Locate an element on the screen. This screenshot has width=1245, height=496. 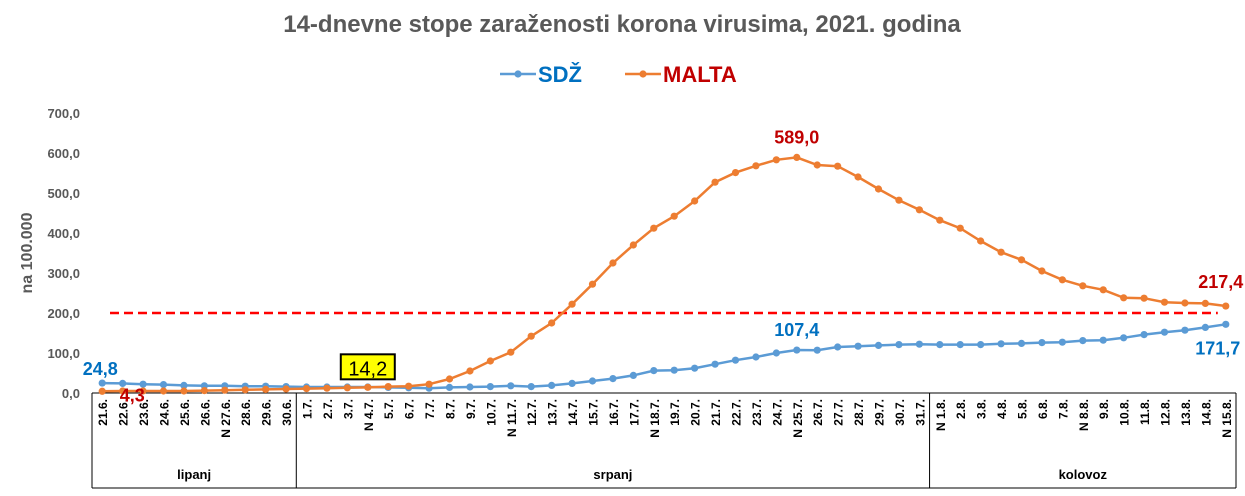
x-tick-label: 22.7. is located at coordinates (737, 412).